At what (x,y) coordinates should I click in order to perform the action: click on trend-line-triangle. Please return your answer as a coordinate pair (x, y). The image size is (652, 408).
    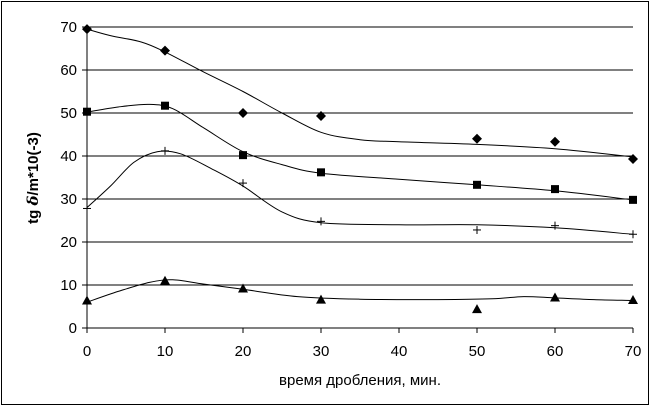
    Looking at the image, I should click on (360, 291).